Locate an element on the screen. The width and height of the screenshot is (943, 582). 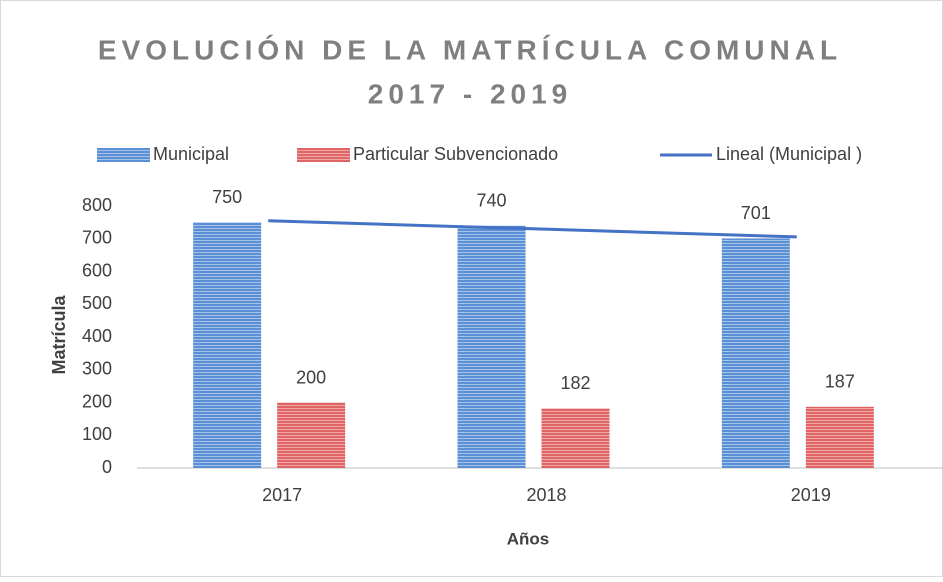
x-tick-label: 2018 is located at coordinates (546, 495).